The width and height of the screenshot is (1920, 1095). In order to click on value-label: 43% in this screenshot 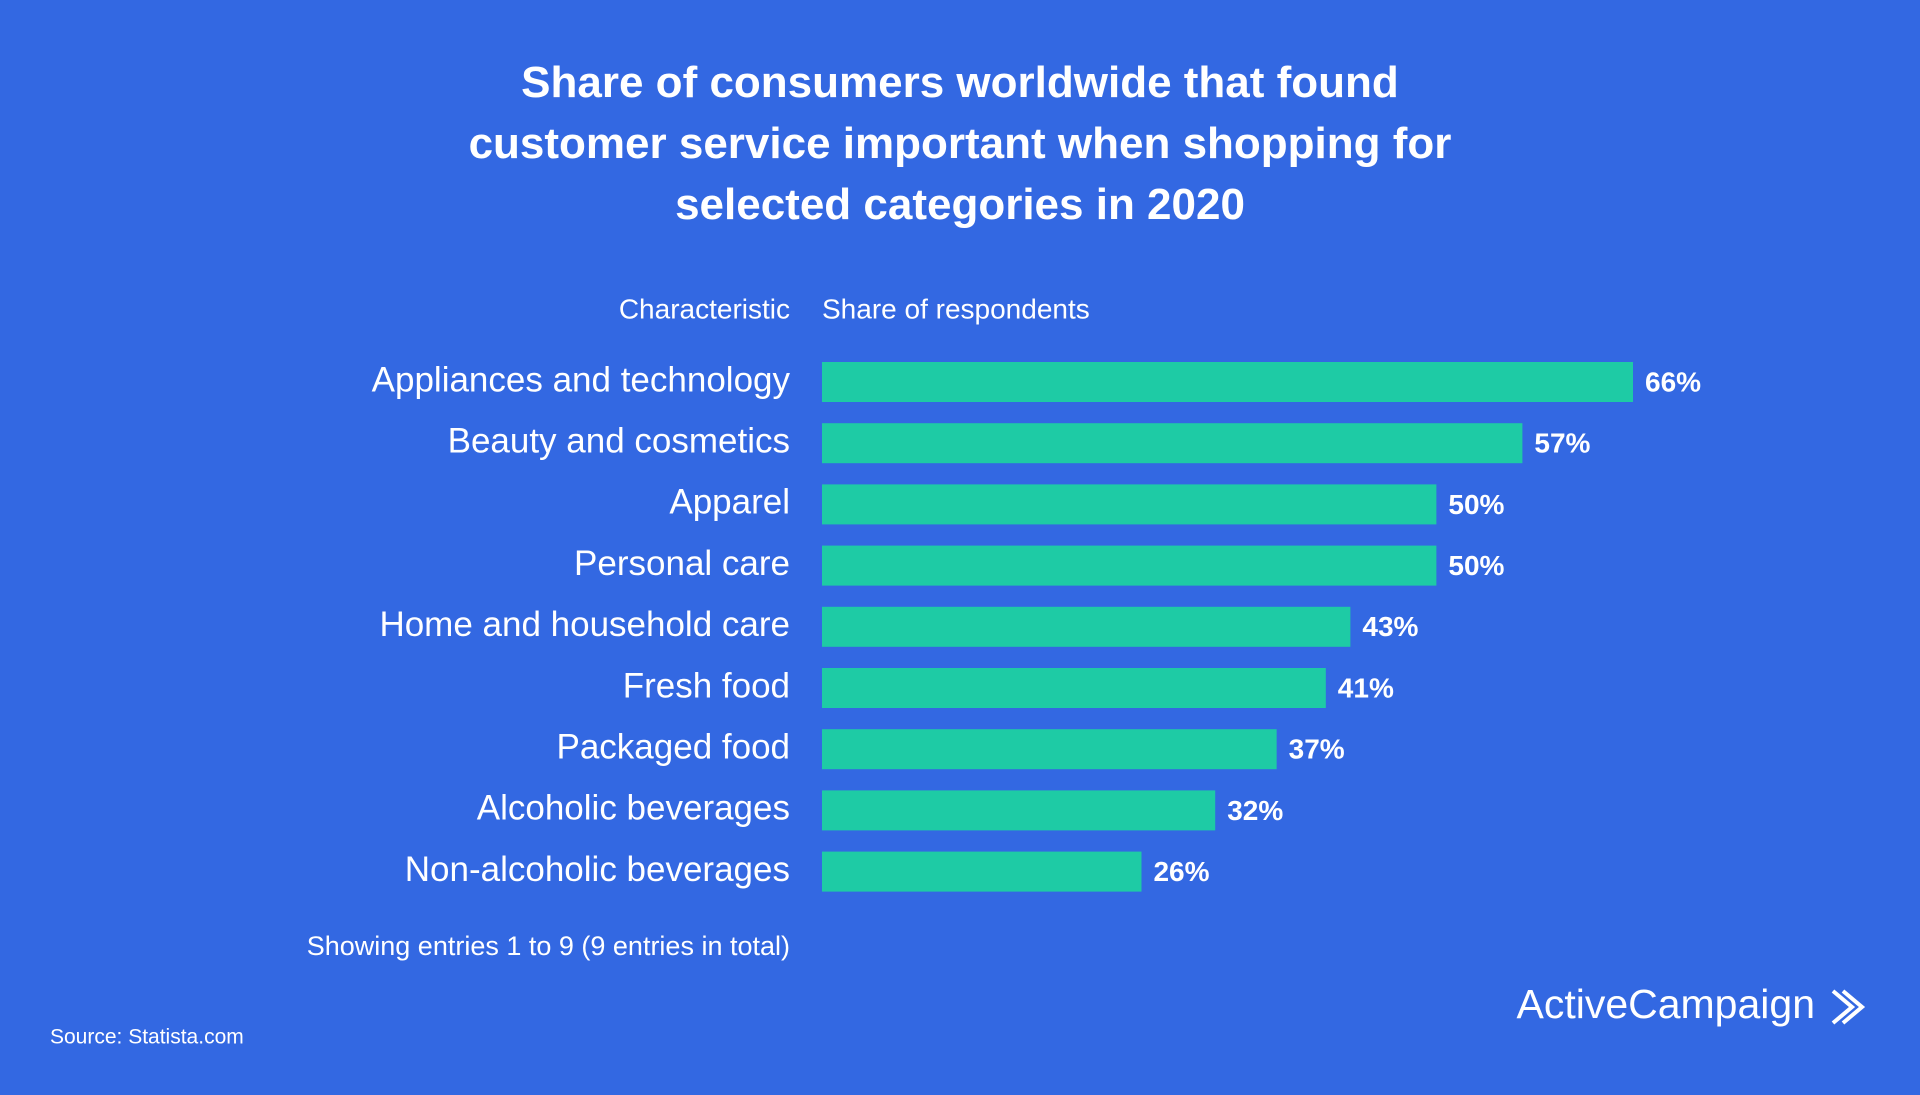, I will do `click(1390, 626)`.